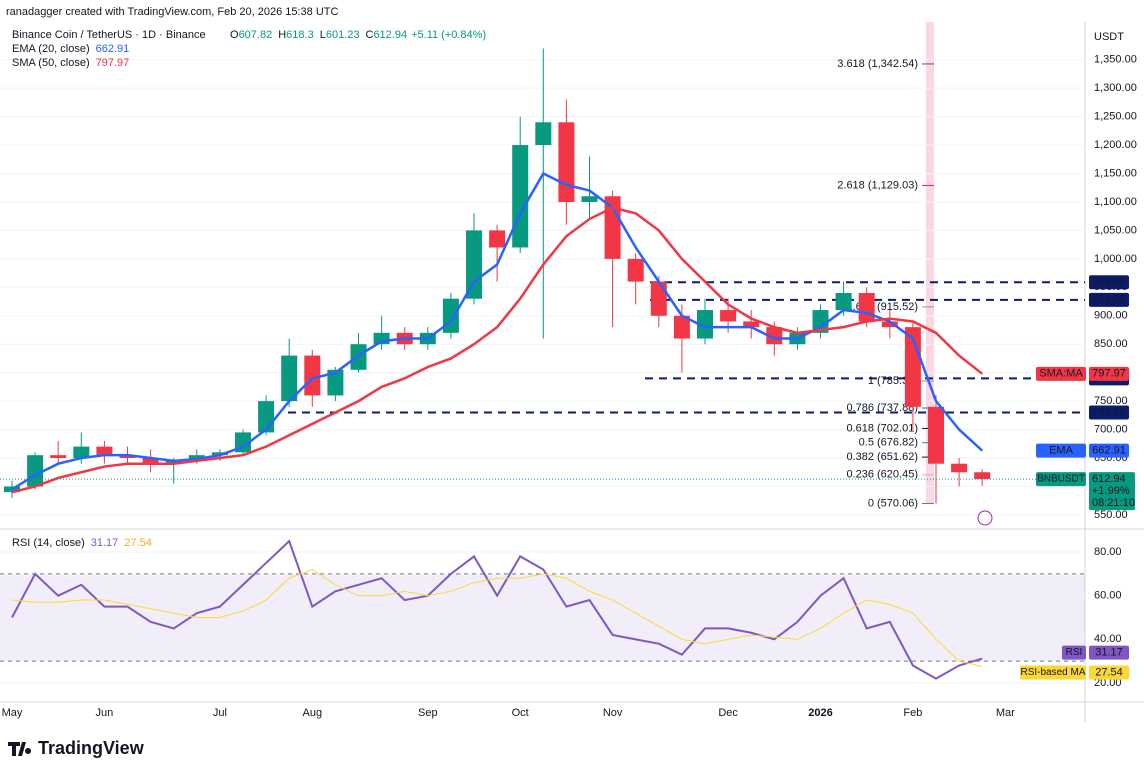  I want to click on rsi-name: RSI, so click(1074, 652).